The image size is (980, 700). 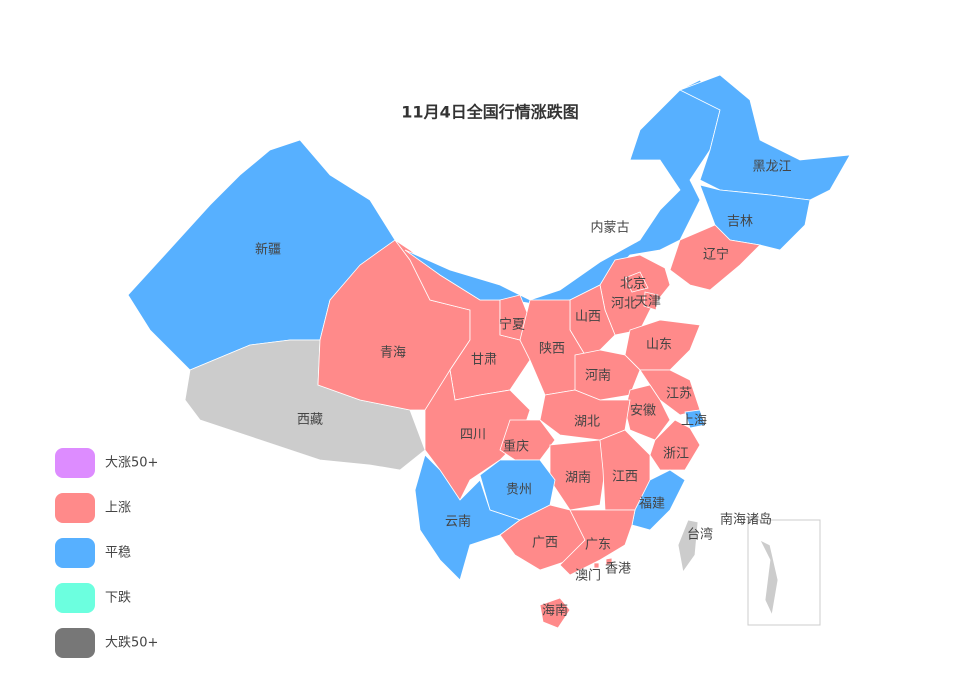 What do you see at coordinates (618, 569) in the screenshot?
I see `province-label: 香港` at bounding box center [618, 569].